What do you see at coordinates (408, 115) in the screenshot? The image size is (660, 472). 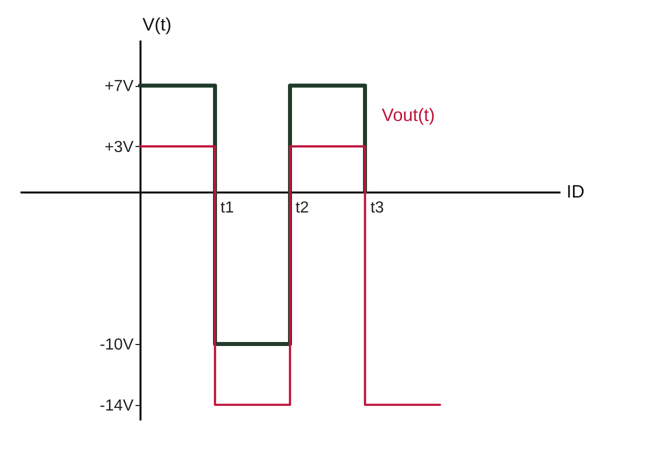 I see `annotation: Vout(t)` at bounding box center [408, 115].